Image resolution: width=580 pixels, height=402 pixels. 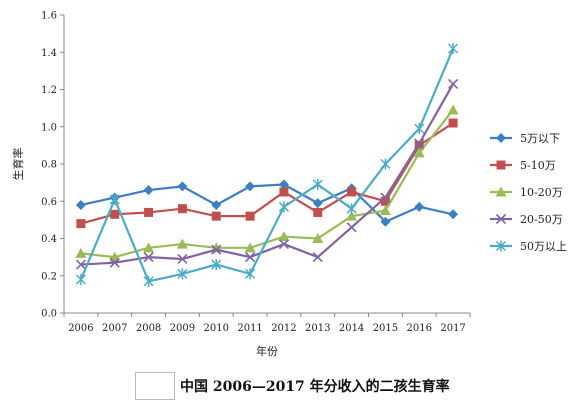 What do you see at coordinates (49, 127) in the screenshot?
I see `y-tick-label: 1.0` at bounding box center [49, 127].